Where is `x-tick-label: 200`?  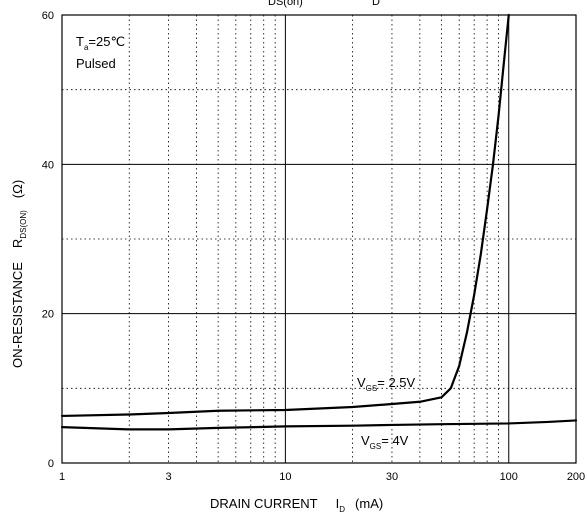
x-tick-label: 200 is located at coordinates (576, 477).